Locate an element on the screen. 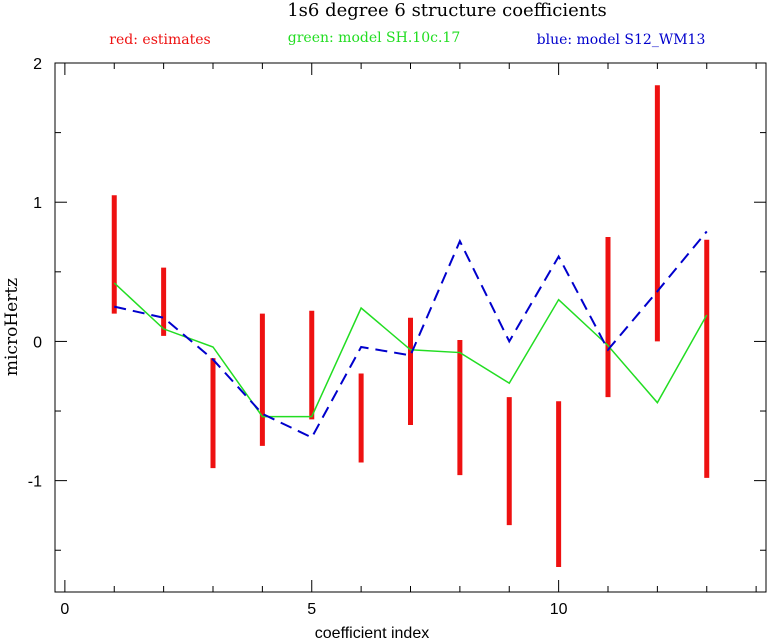 The width and height of the screenshot is (767, 641). y-axis-label: microHertz is located at coordinates (12, 327).